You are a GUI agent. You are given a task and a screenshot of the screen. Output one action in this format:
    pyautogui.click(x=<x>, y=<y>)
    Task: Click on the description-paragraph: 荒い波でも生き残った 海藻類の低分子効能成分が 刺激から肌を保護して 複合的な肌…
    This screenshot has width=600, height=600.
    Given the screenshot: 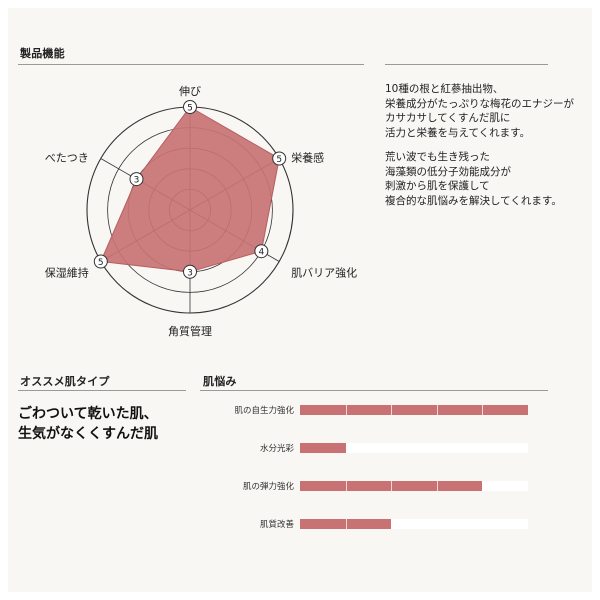 What is the action you would take?
    pyautogui.click(x=473, y=179)
    